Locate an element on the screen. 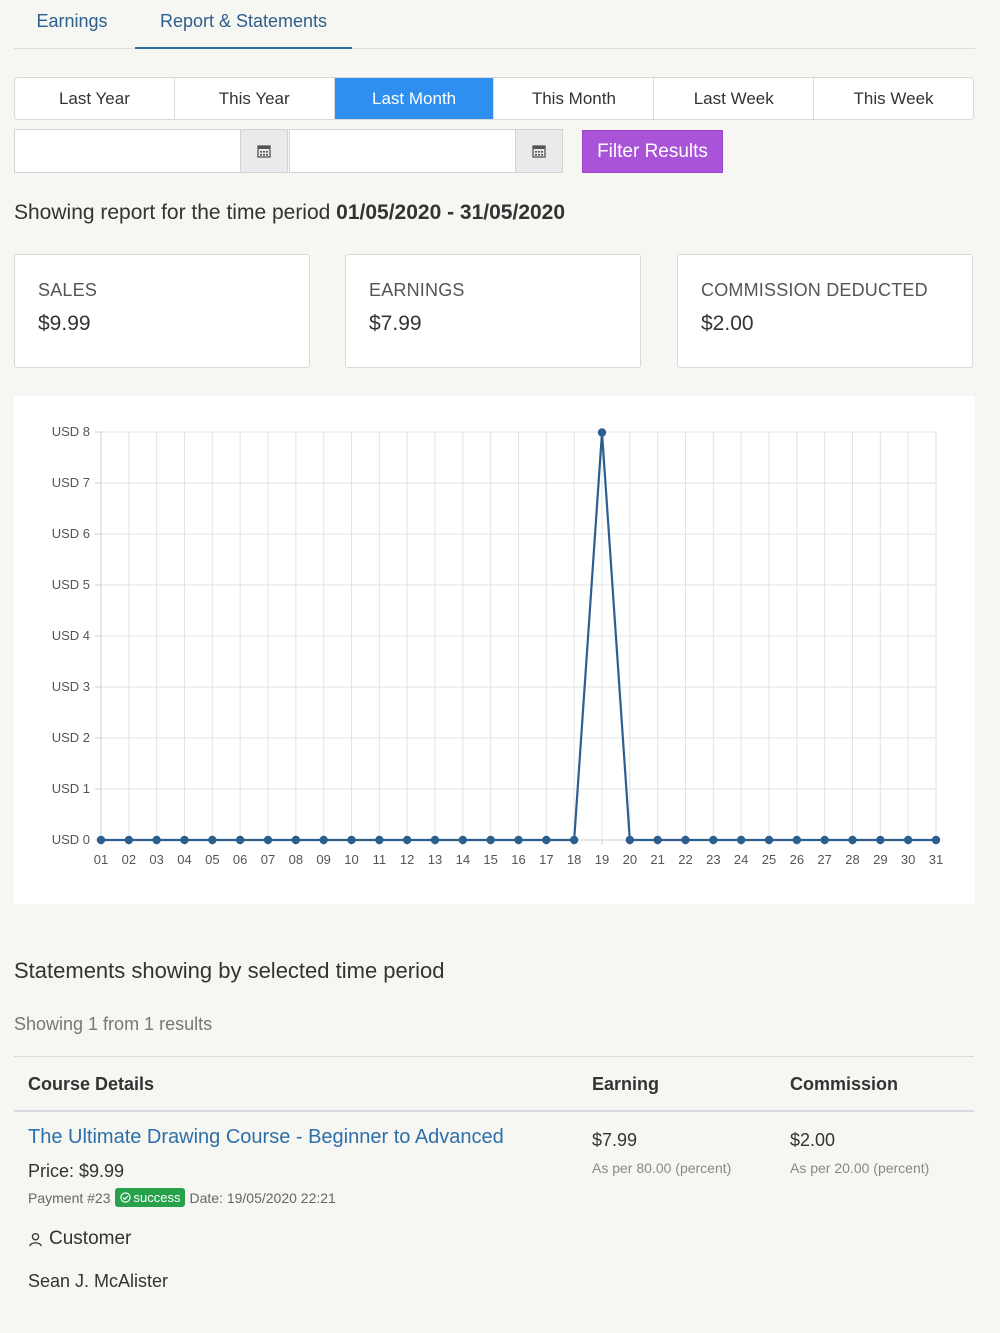 Image resolution: width=1000 pixels, height=1333 pixels. x-tick-label: 27 is located at coordinates (824, 859).